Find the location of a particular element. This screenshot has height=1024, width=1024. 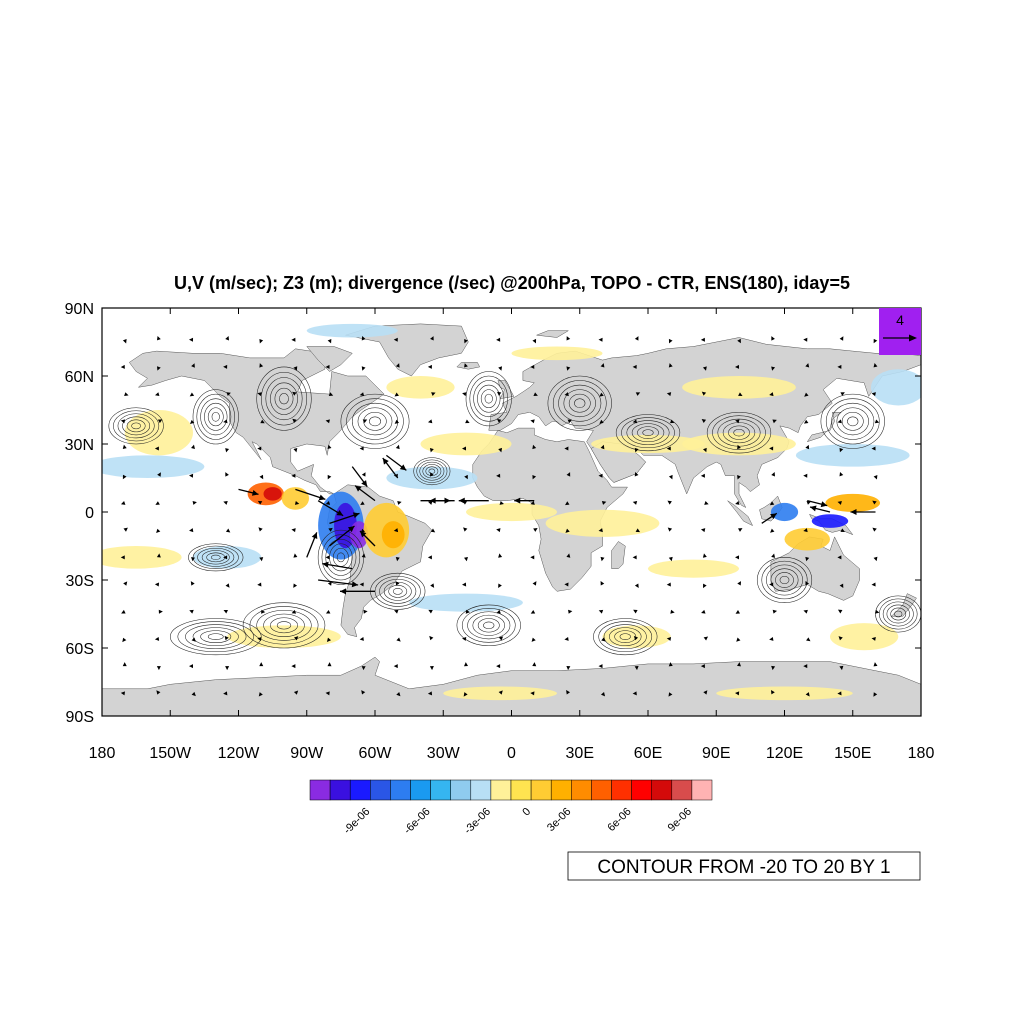

colorbar-label: 6e-06 is located at coordinates (619, 820).